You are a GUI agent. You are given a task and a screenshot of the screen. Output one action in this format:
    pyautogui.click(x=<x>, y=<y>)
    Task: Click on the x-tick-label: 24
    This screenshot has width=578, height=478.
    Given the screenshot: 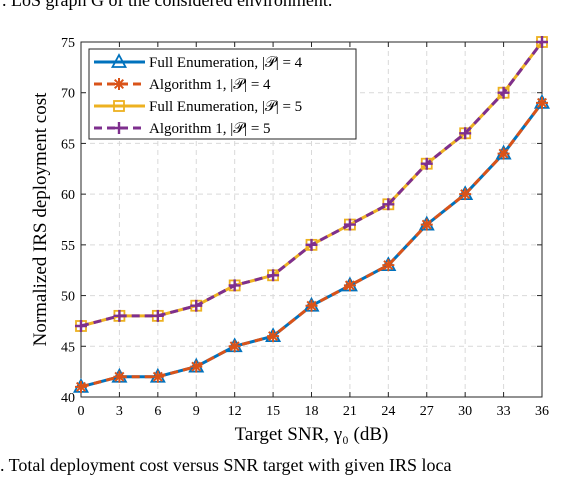 What is the action you would take?
    pyautogui.click(x=388, y=411)
    